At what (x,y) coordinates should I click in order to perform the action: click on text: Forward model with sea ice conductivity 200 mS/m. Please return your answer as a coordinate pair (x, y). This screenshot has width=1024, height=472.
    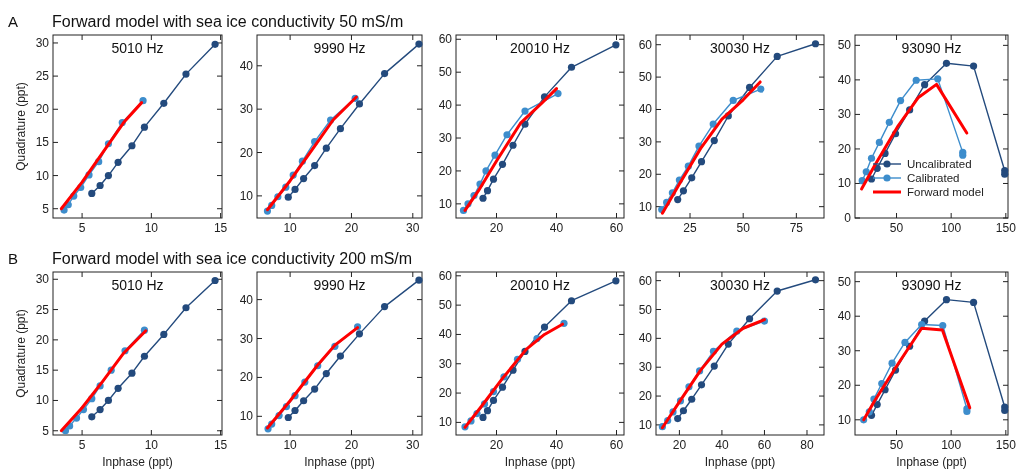
    Looking at the image, I should click on (232, 258).